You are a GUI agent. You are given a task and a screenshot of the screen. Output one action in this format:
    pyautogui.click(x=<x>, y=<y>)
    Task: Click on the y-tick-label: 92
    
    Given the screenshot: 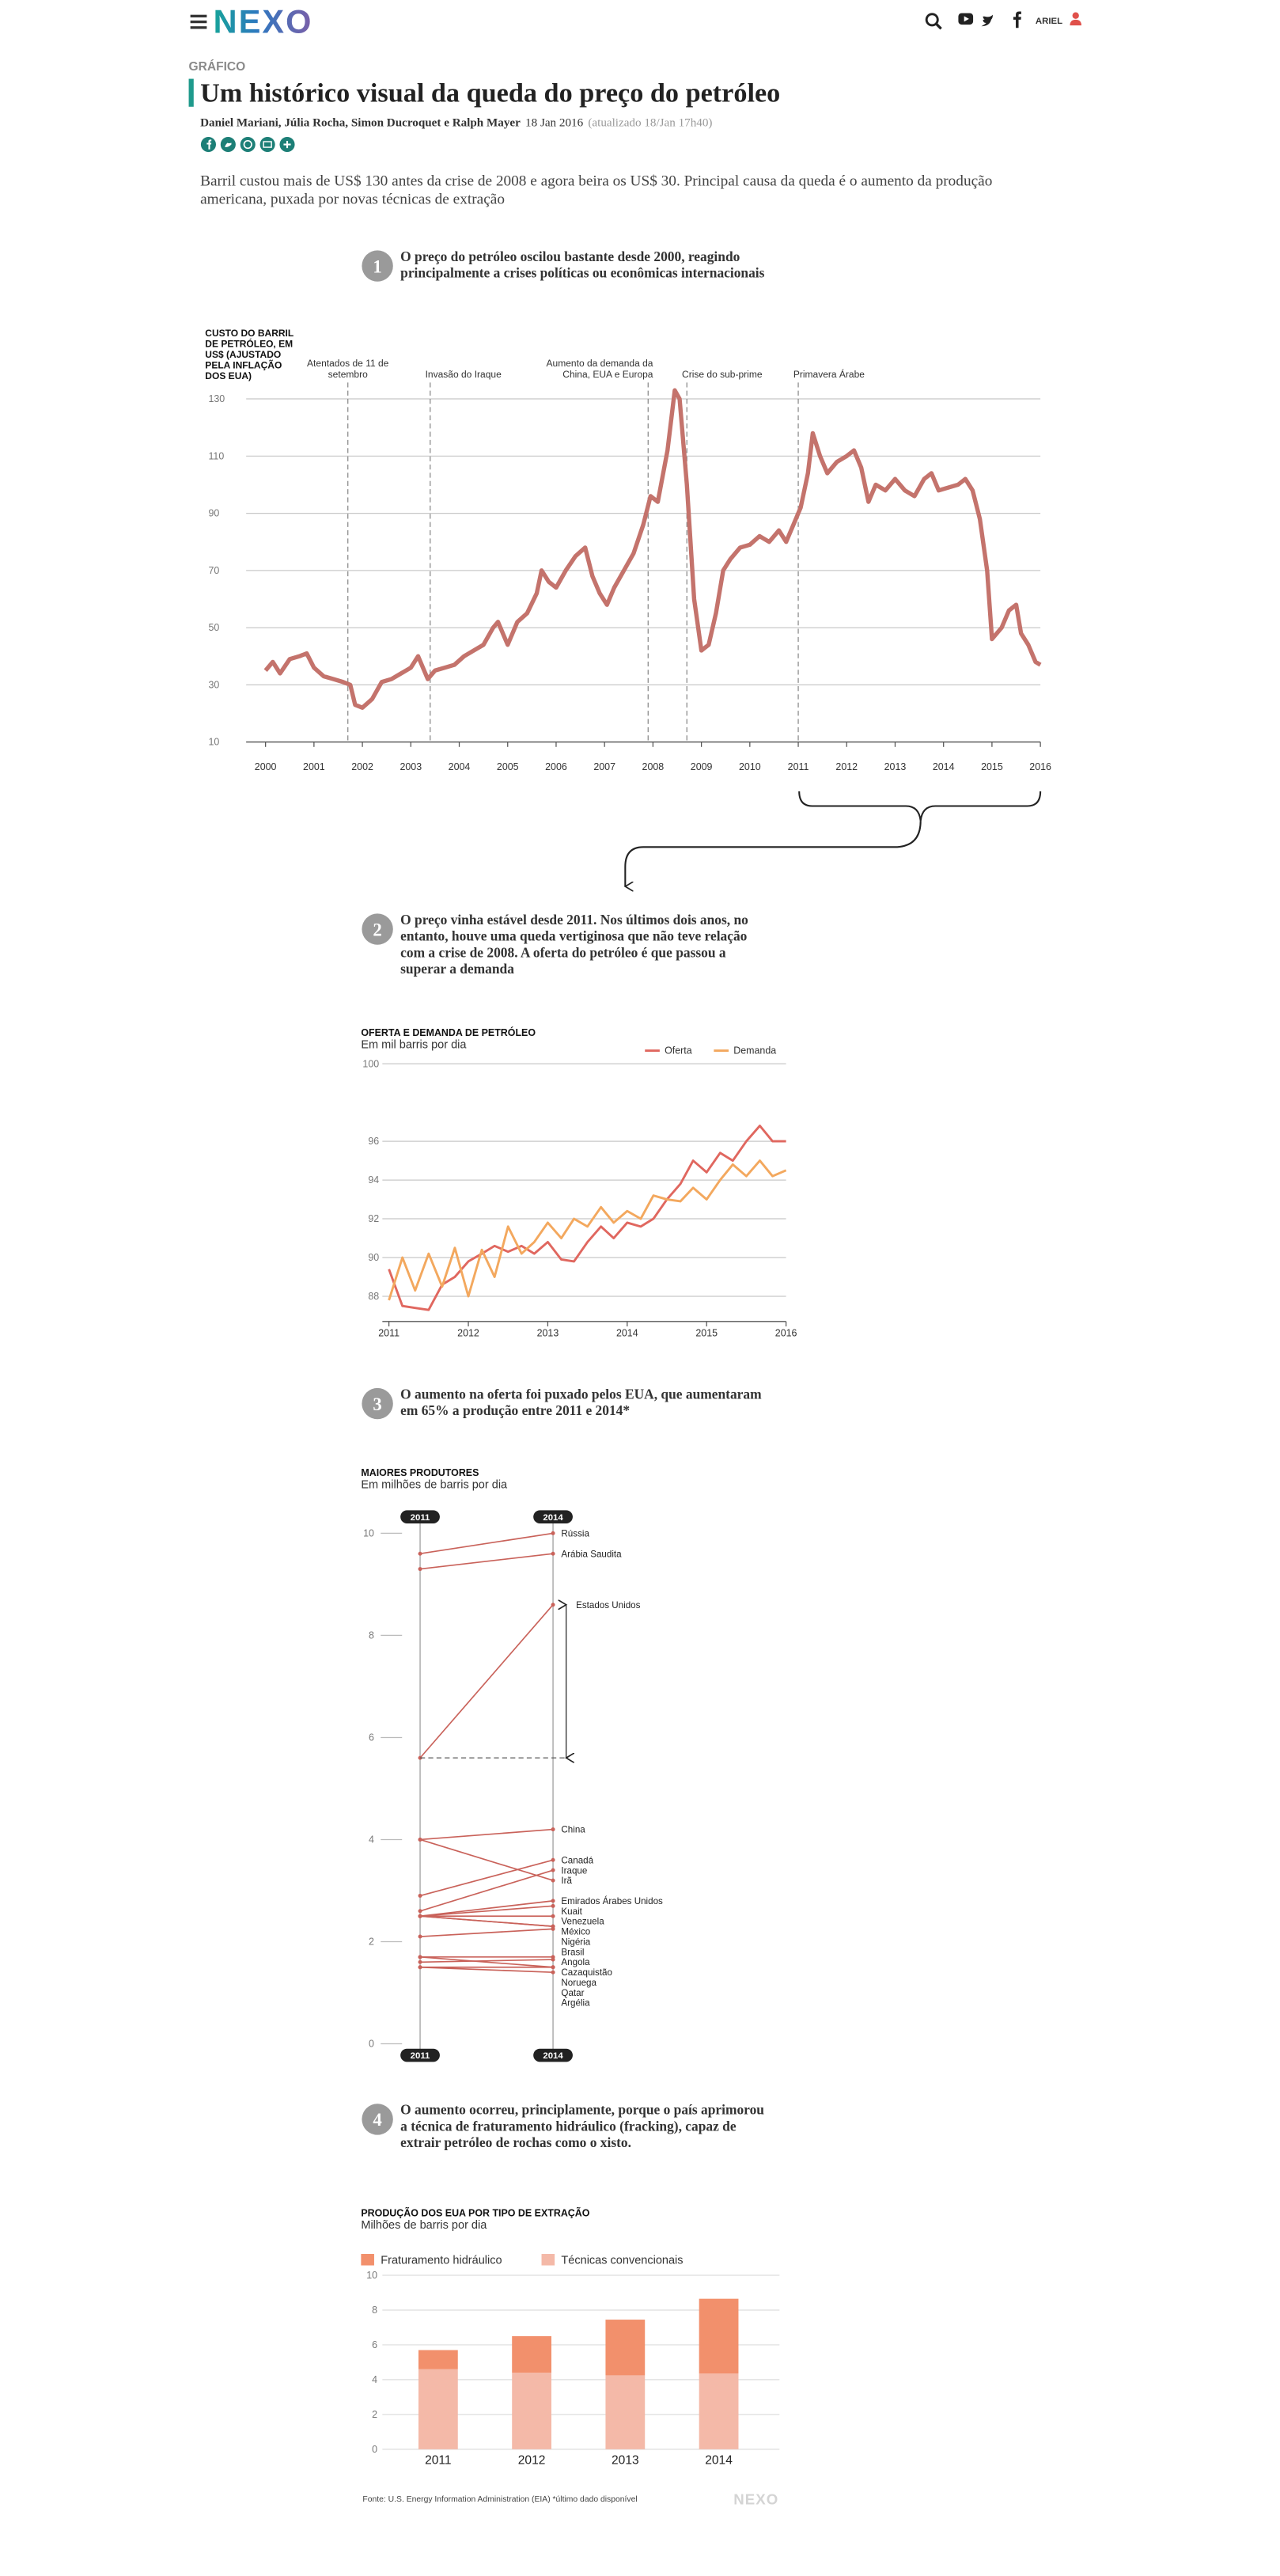 What is the action you would take?
    pyautogui.click(x=373, y=1218)
    